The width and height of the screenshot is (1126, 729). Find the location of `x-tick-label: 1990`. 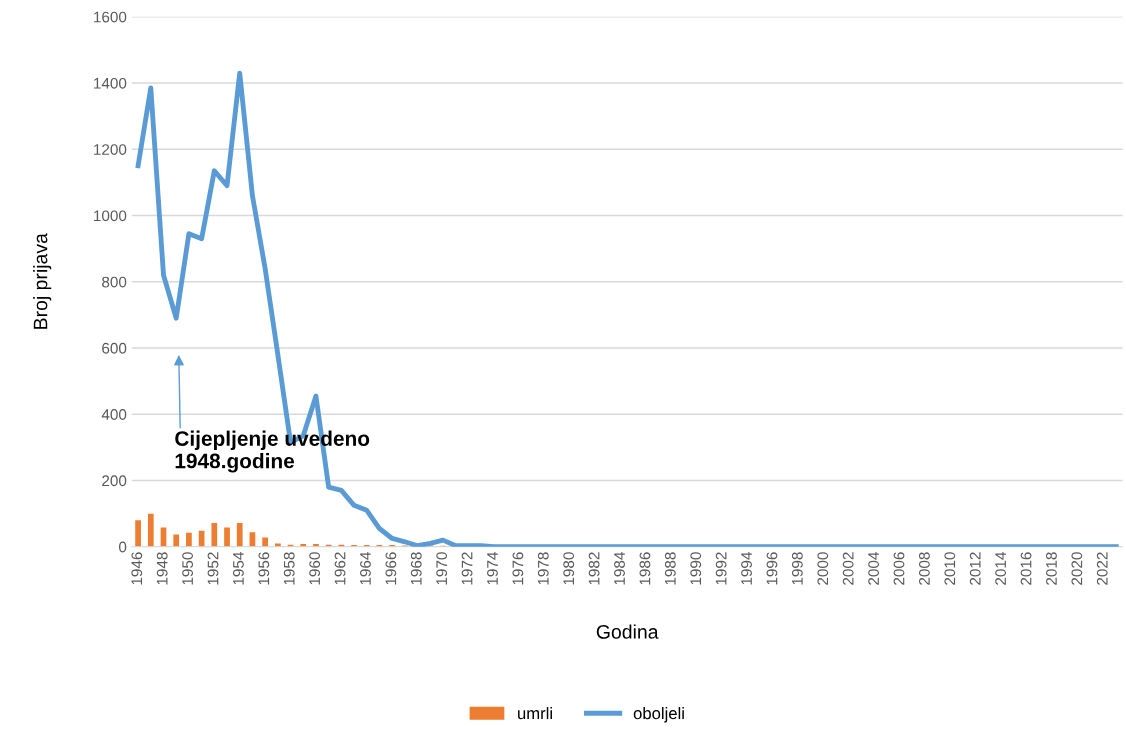

x-tick-label: 1990 is located at coordinates (696, 568).